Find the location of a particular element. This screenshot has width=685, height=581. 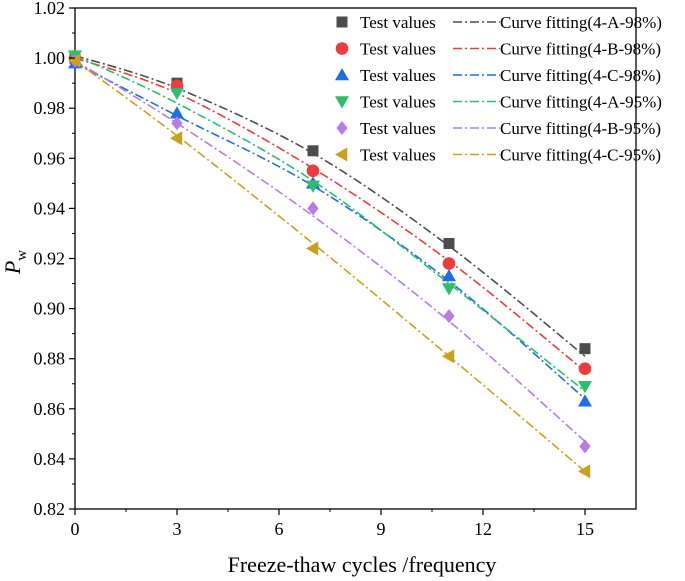

x-tick-label-0: 0 is located at coordinates (75, 529).